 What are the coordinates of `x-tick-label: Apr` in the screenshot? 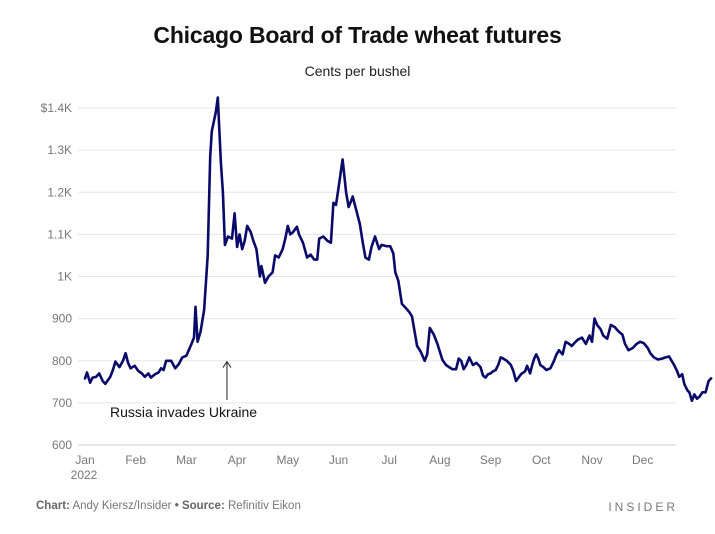 It's located at (237, 460).